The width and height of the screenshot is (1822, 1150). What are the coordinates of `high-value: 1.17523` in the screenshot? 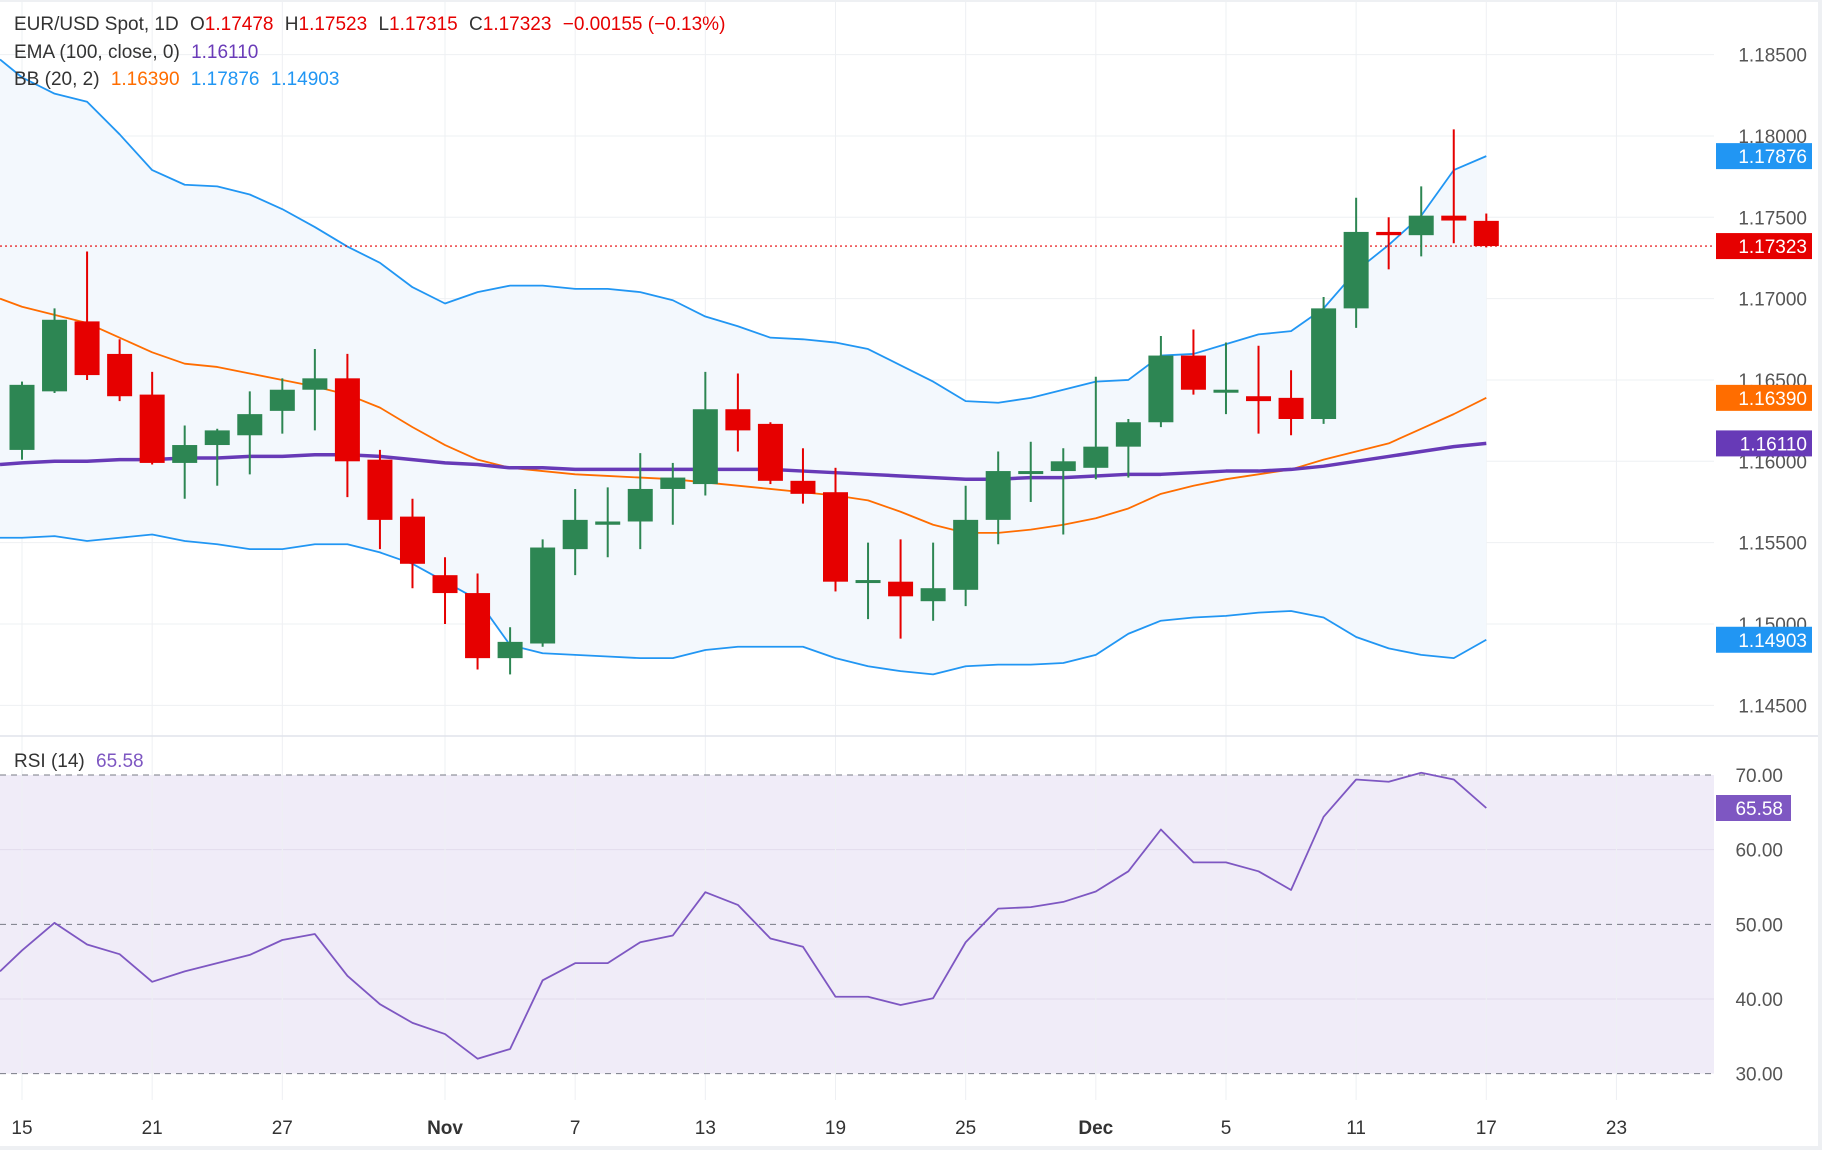 It's located at (333, 24).